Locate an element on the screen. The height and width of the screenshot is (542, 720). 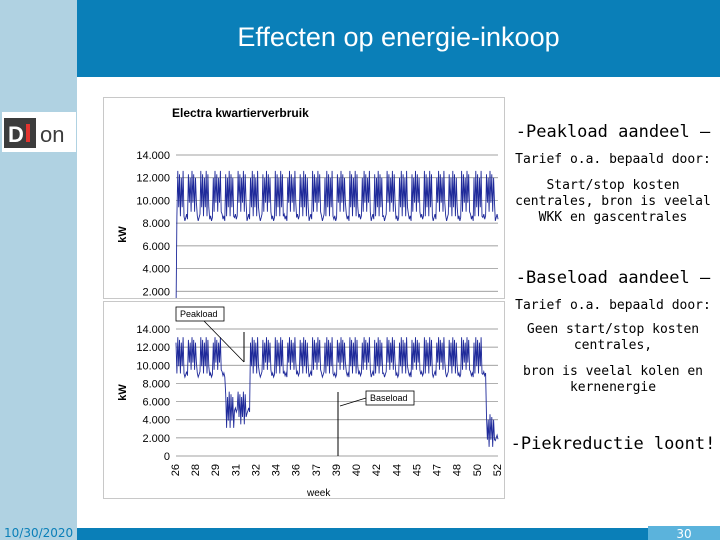
x-tick-label: 52 is located at coordinates (498, 470).